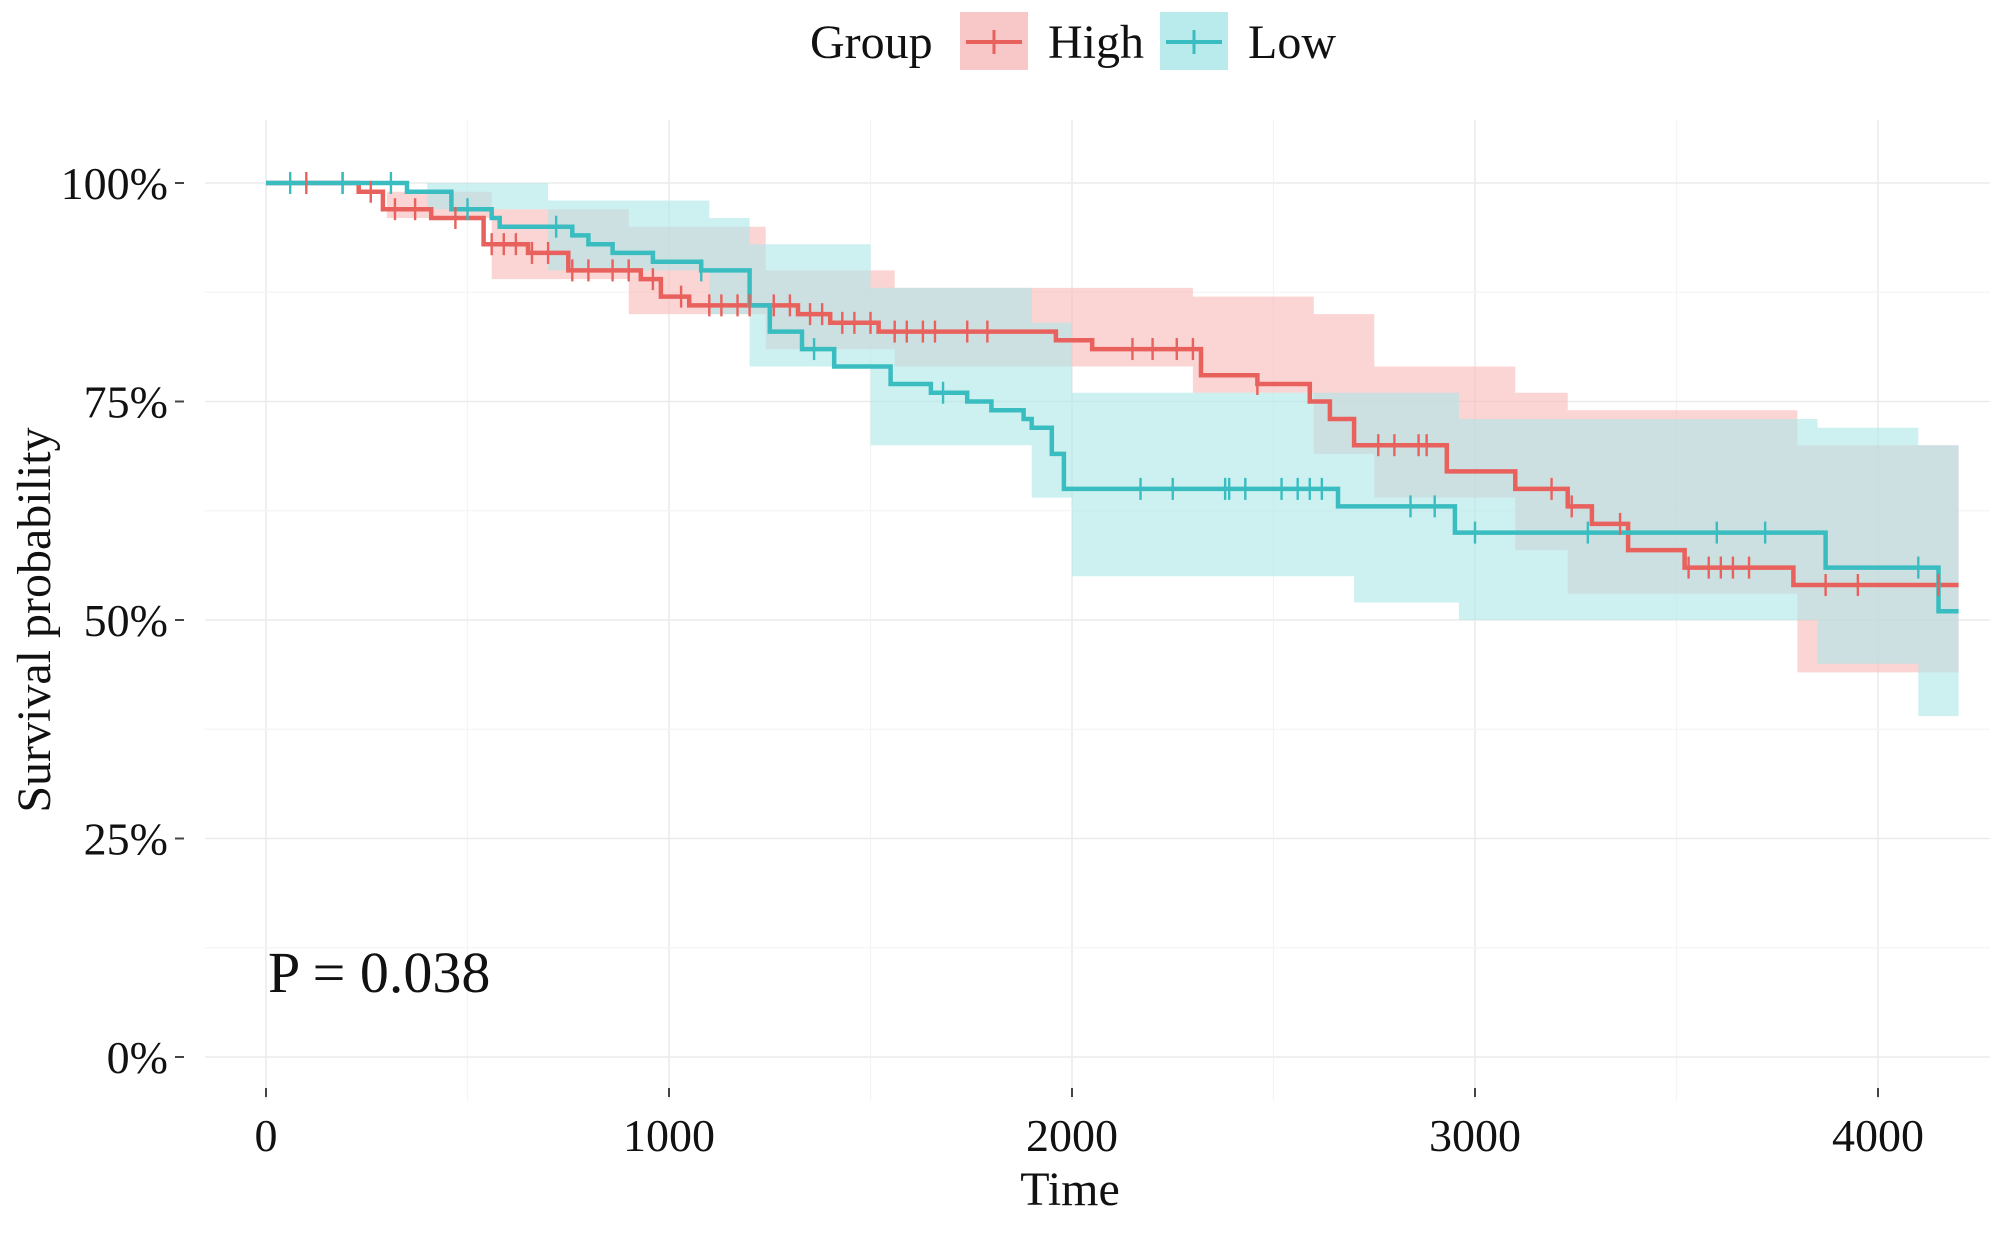 The height and width of the screenshot is (1247, 2000). Describe the element at coordinates (126, 839) in the screenshot. I see `y-tick-label-1: 25%` at that location.